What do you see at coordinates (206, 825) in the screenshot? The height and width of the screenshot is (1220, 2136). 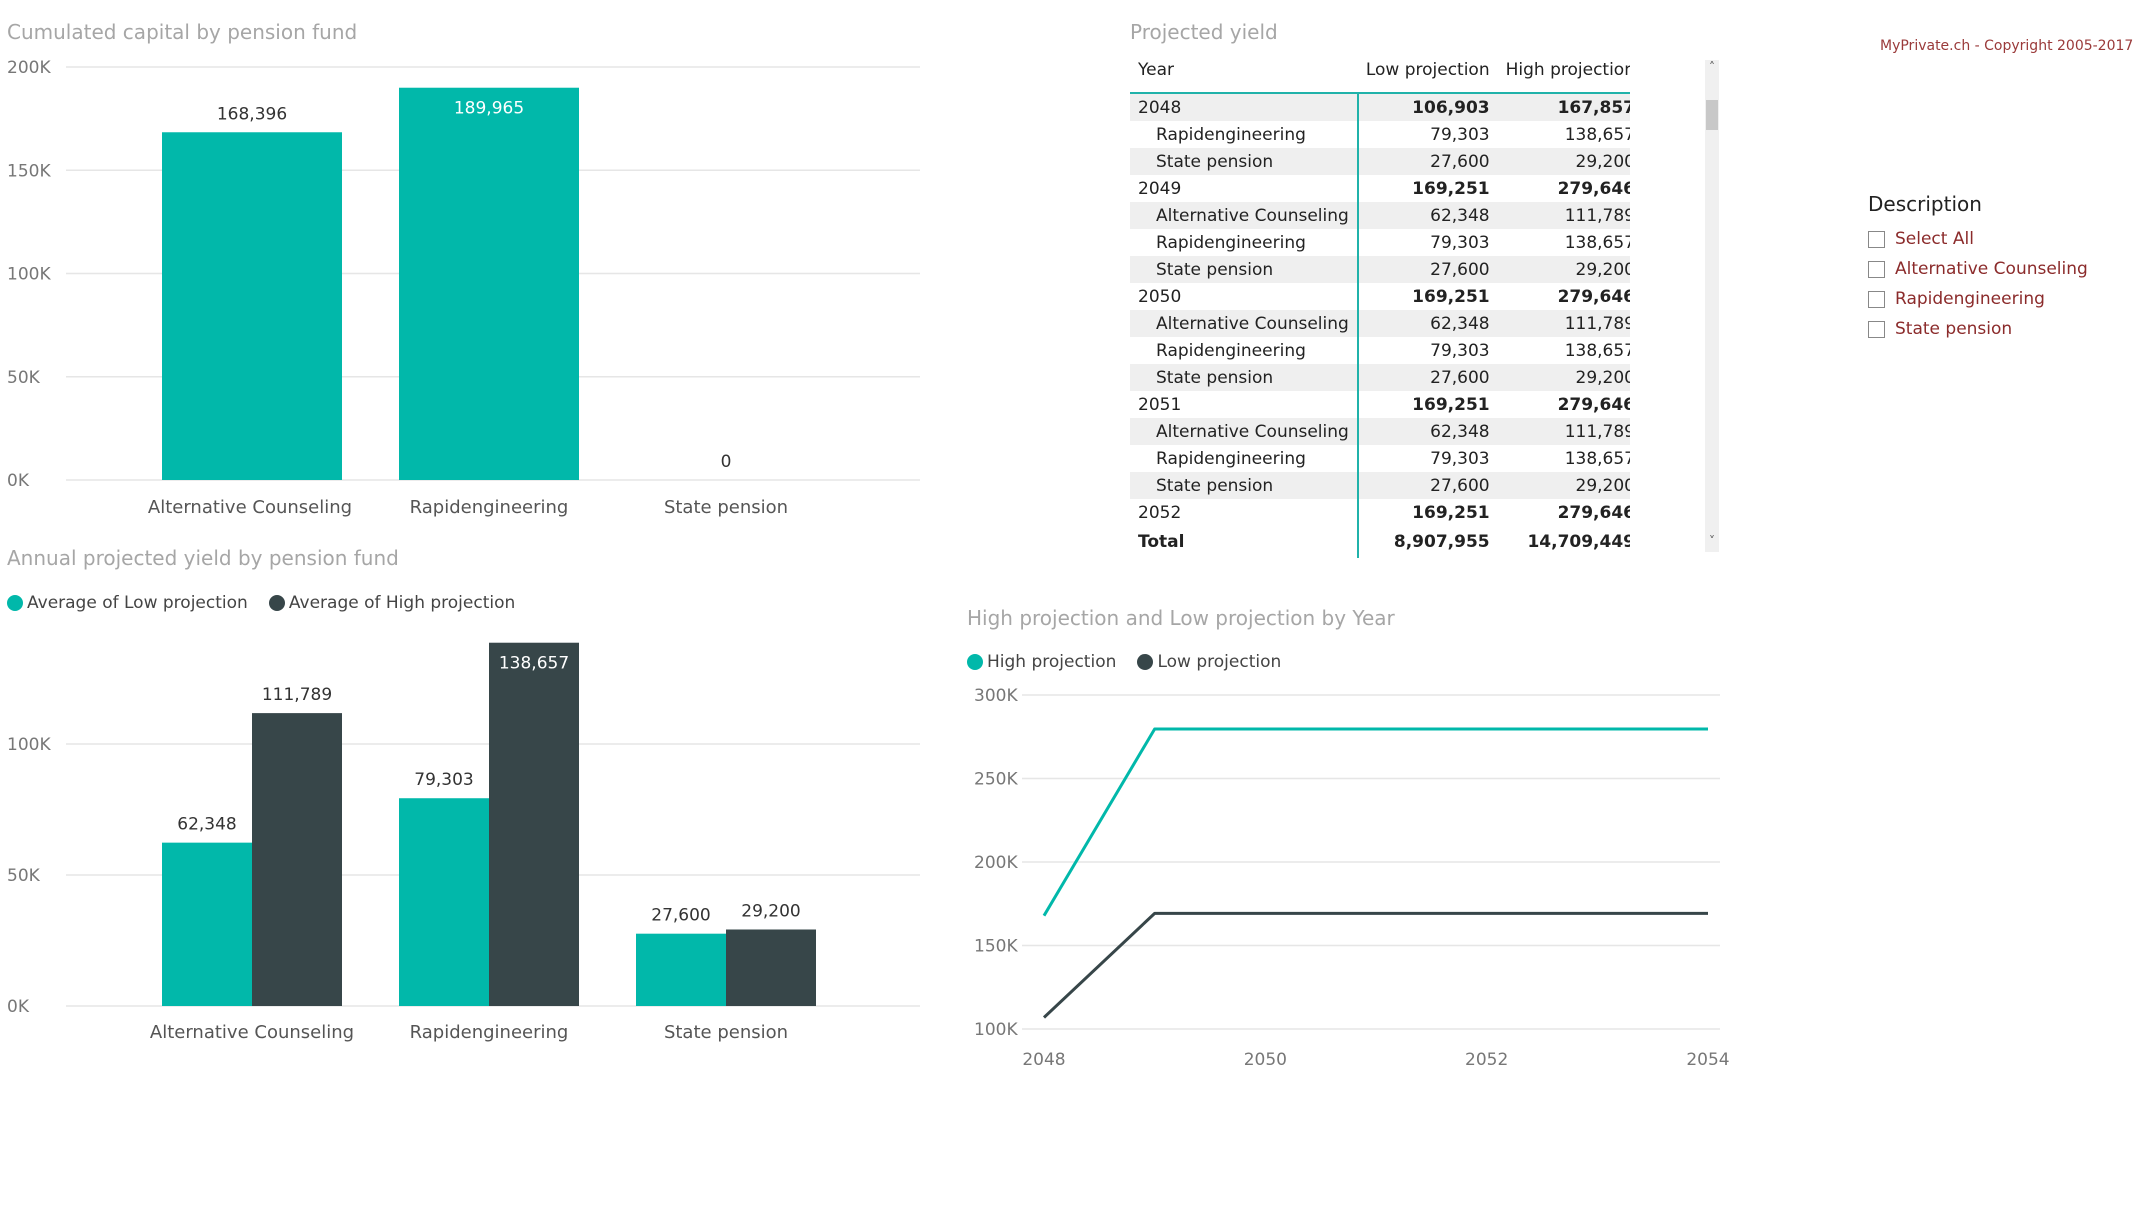 I see `data-label: 62,348` at bounding box center [206, 825].